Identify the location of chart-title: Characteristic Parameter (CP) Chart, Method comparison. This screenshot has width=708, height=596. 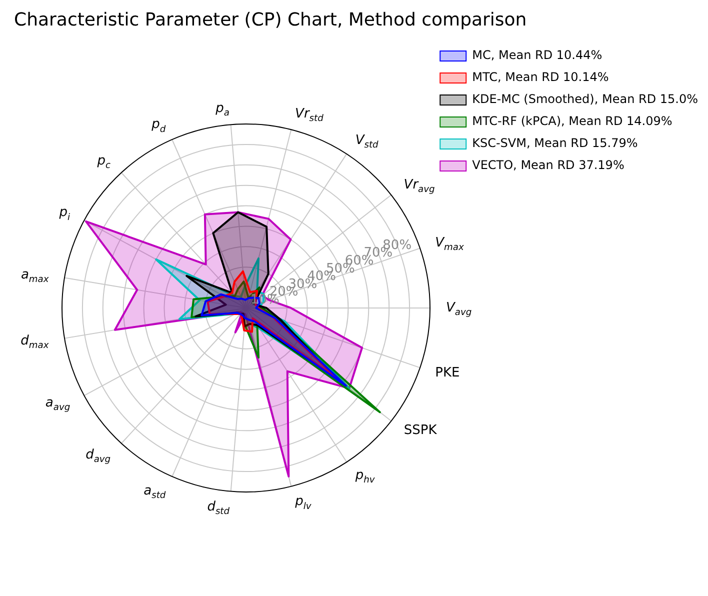
(270, 20).